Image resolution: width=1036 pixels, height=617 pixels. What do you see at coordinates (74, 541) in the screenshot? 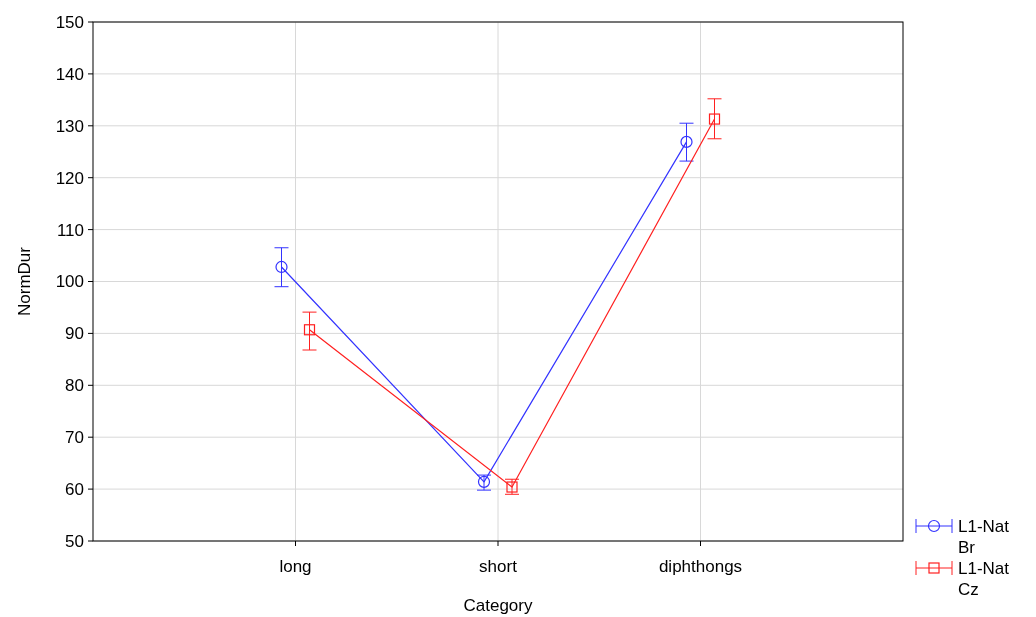
I see `y-tick-label: 50` at bounding box center [74, 541].